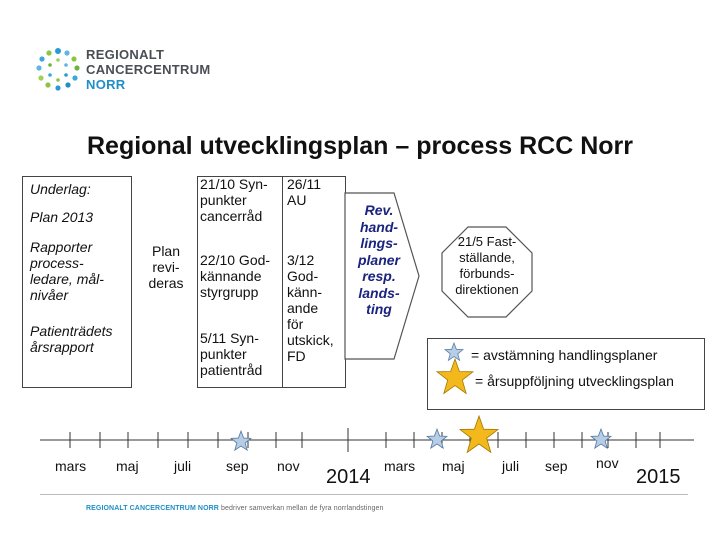 This screenshot has height=540, width=720. Describe the element at coordinates (152, 508) in the screenshot. I see `footer-brand: REGIONALT CANCERCENTRUM NORR` at that location.